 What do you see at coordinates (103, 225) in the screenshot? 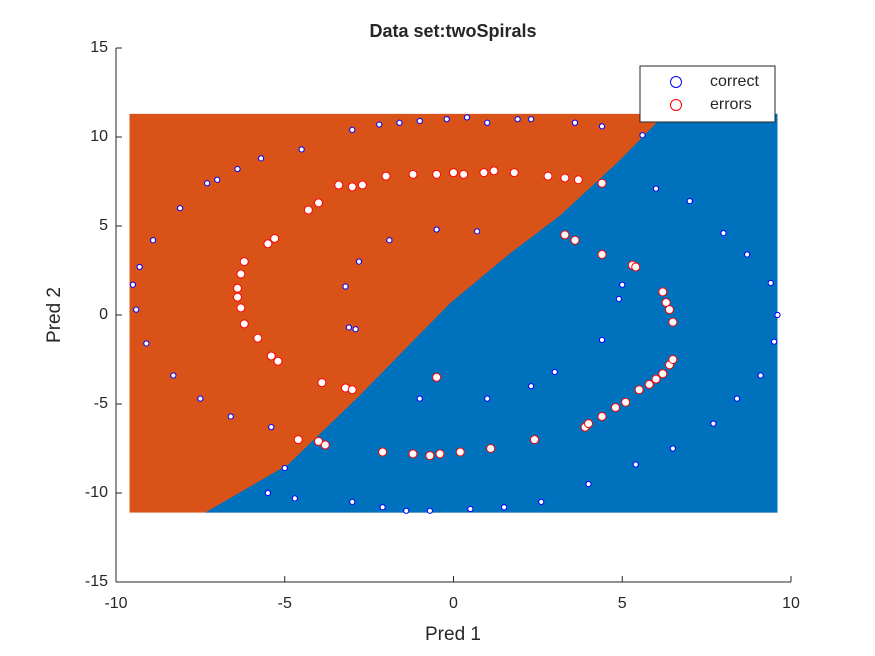
I see `y-tick-label: 5` at bounding box center [103, 225].